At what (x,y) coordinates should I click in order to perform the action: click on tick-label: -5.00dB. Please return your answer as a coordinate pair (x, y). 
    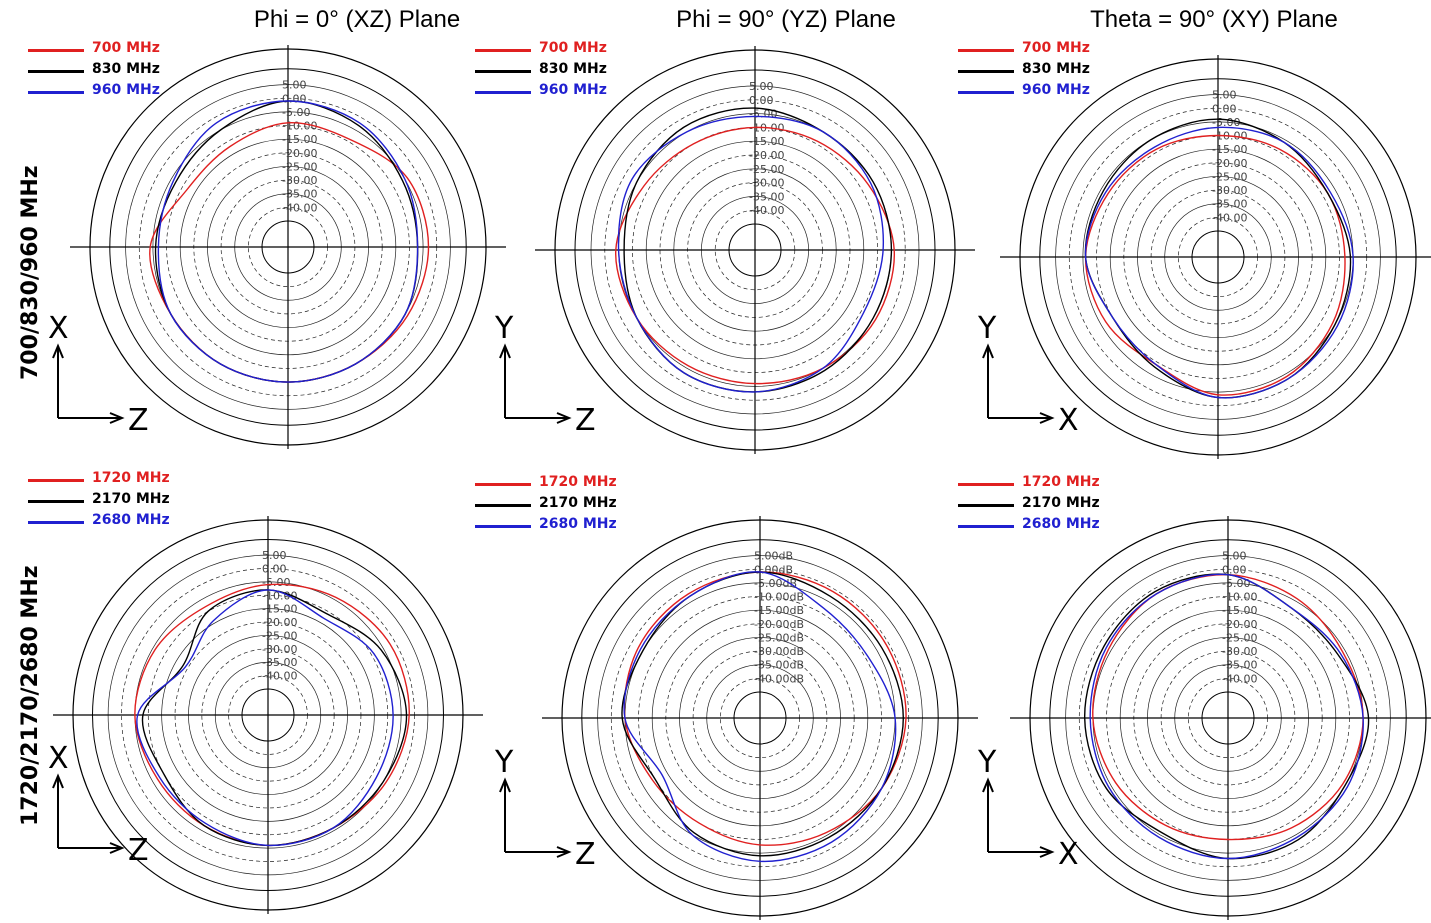
    Looking at the image, I should click on (775, 583).